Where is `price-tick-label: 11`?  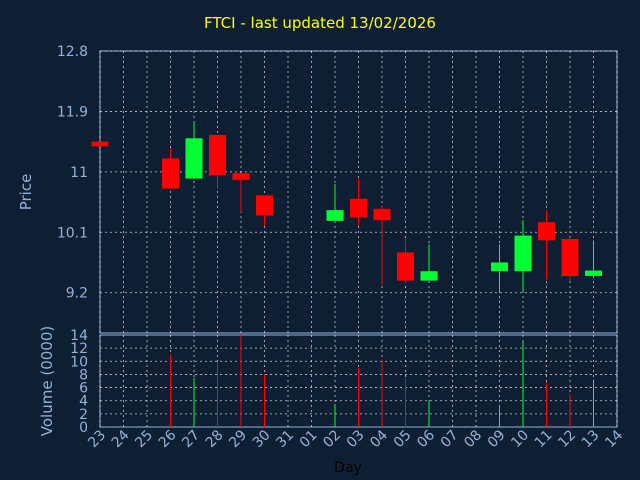 price-tick-label: 11 is located at coordinates (79, 173).